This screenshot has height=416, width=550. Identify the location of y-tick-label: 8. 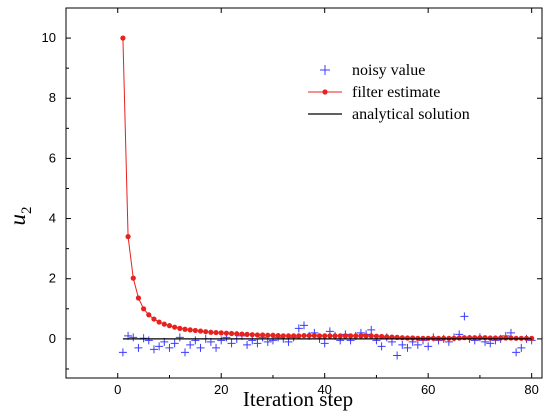
(52, 97).